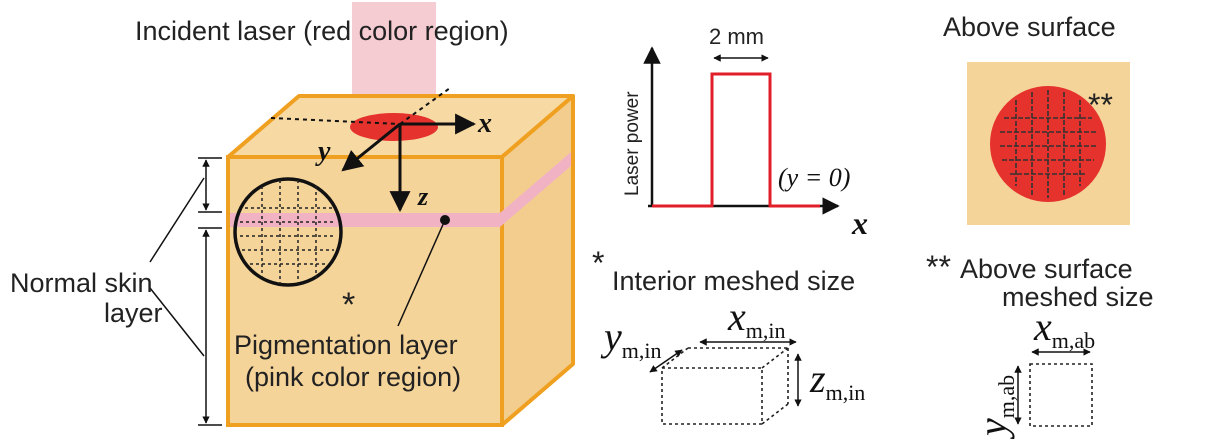  Describe the element at coordinates (1061, 395) in the screenshot. I see `surface-mesh-square` at that location.